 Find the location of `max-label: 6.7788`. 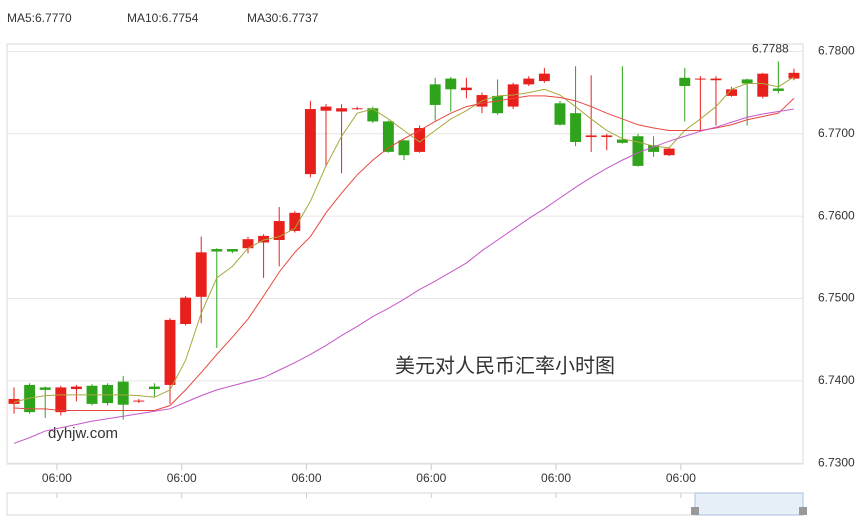

max-label: 6.7788 is located at coordinates (770, 48).